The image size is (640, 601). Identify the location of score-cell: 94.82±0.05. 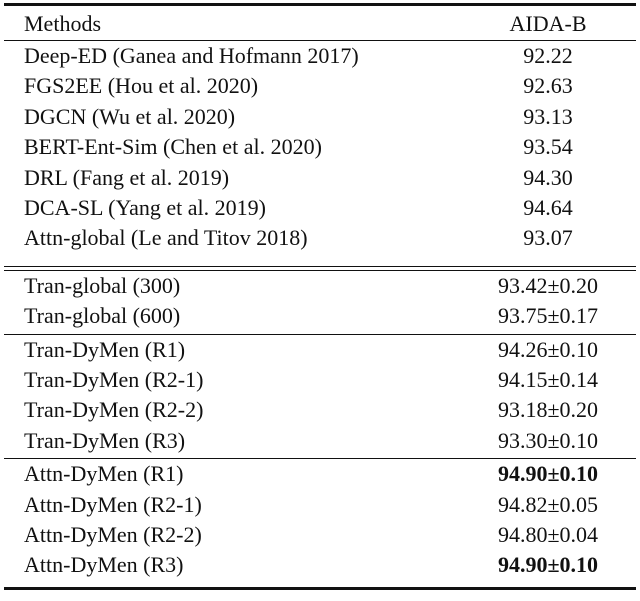
(548, 504).